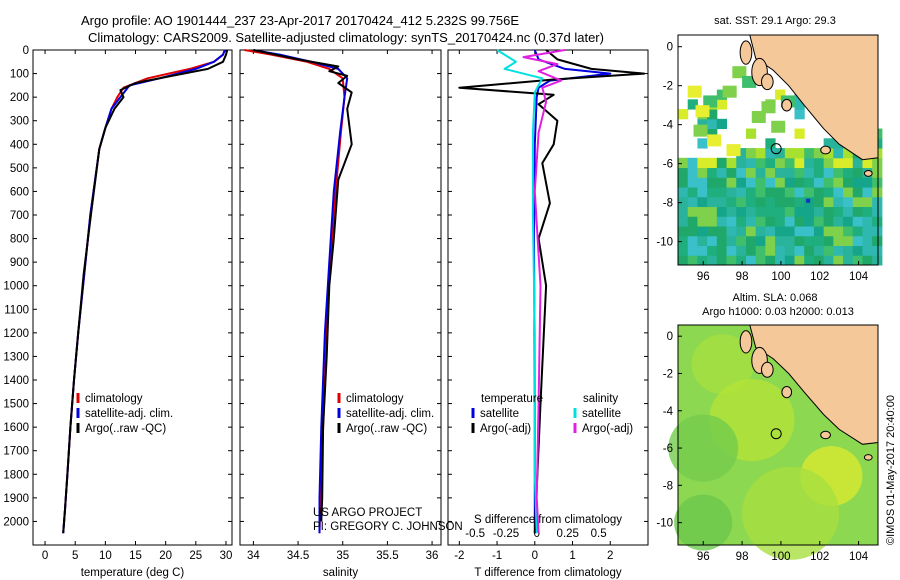 The image size is (900, 580). I want to click on imos-credit: ©IMOS 01-May-2017 20:40:00, so click(891, 470).